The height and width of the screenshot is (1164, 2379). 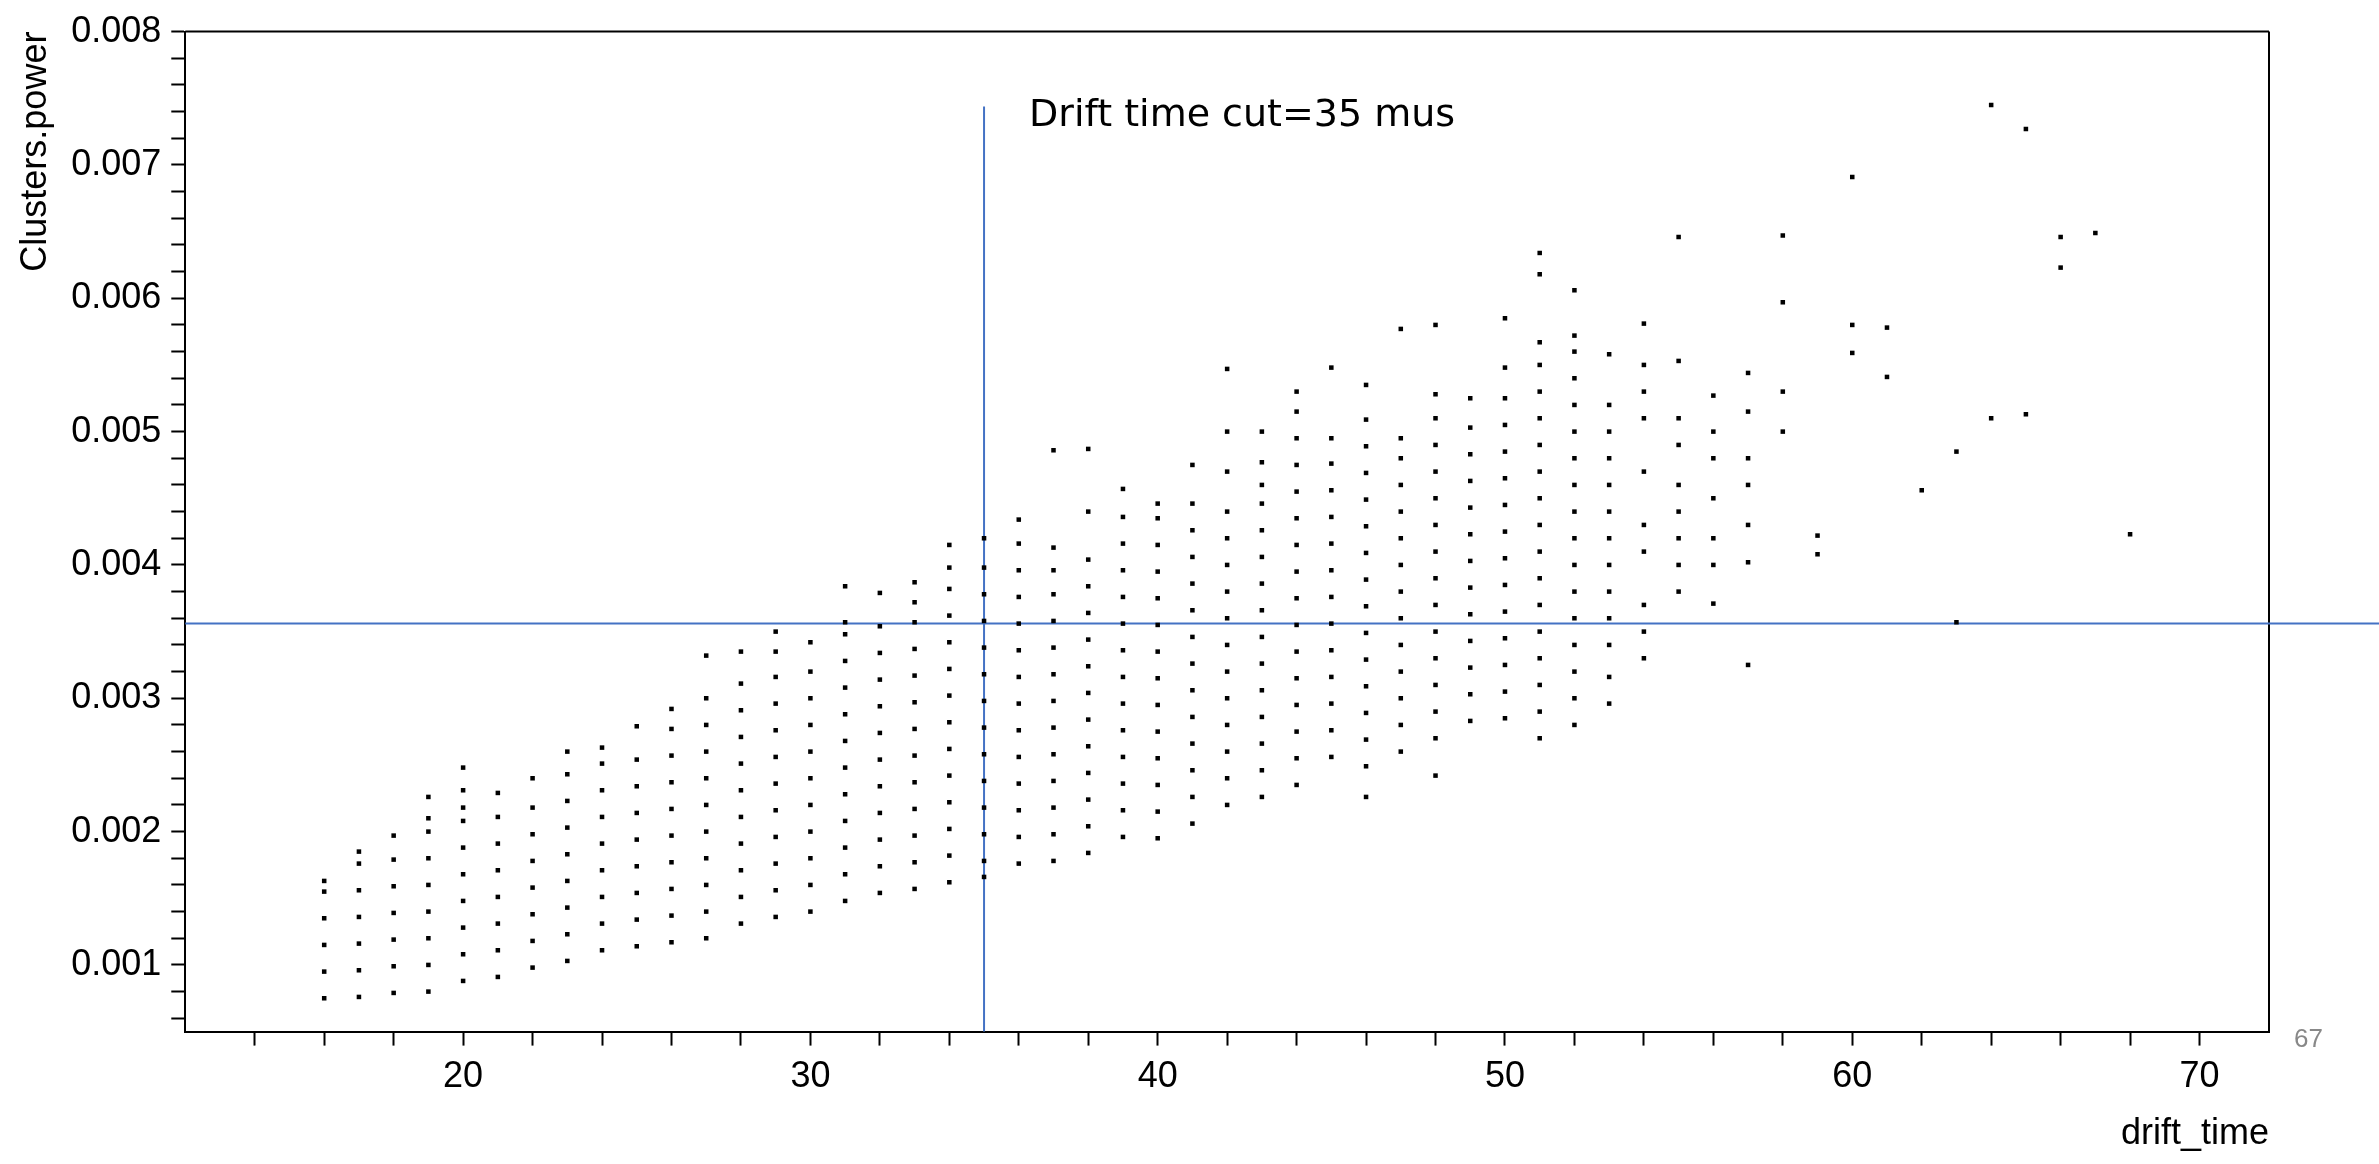 What do you see at coordinates (1504, 1075) in the screenshot?
I see `x-tick-label: 50` at bounding box center [1504, 1075].